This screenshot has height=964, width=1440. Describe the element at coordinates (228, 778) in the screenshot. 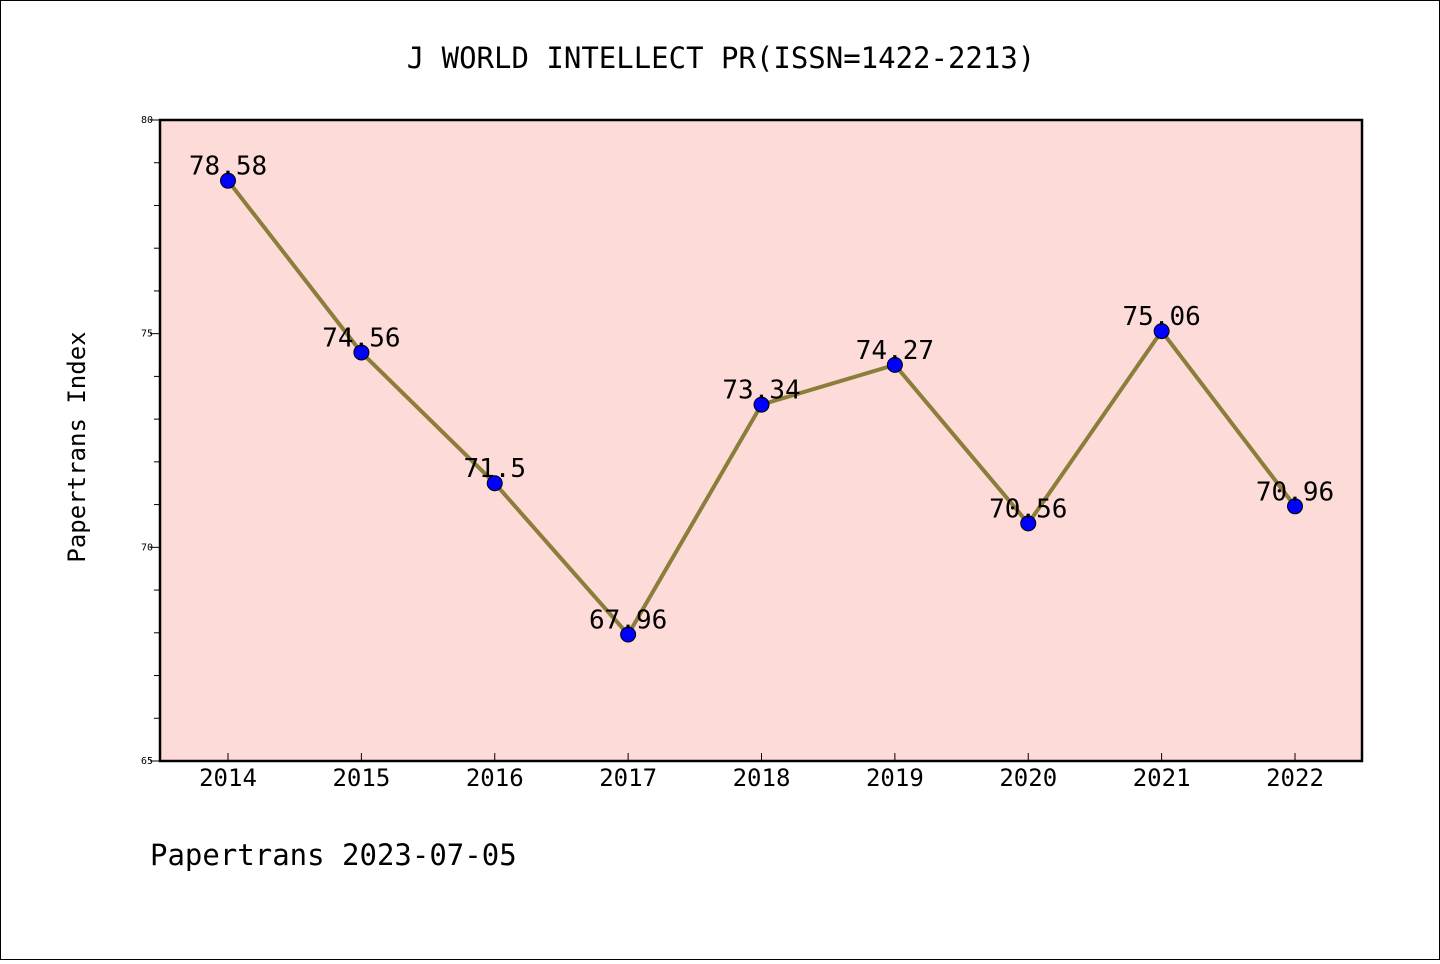

I see `x-tick-label: 2014` at that location.